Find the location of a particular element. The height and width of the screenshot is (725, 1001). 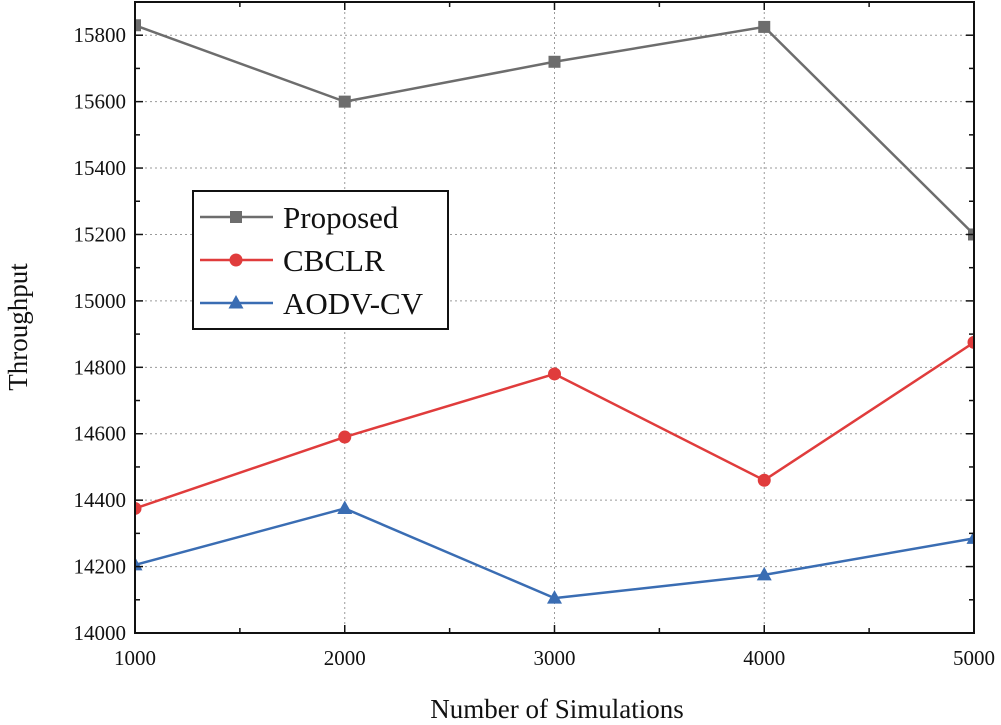

x-tick-label: 2000 is located at coordinates (345, 658).